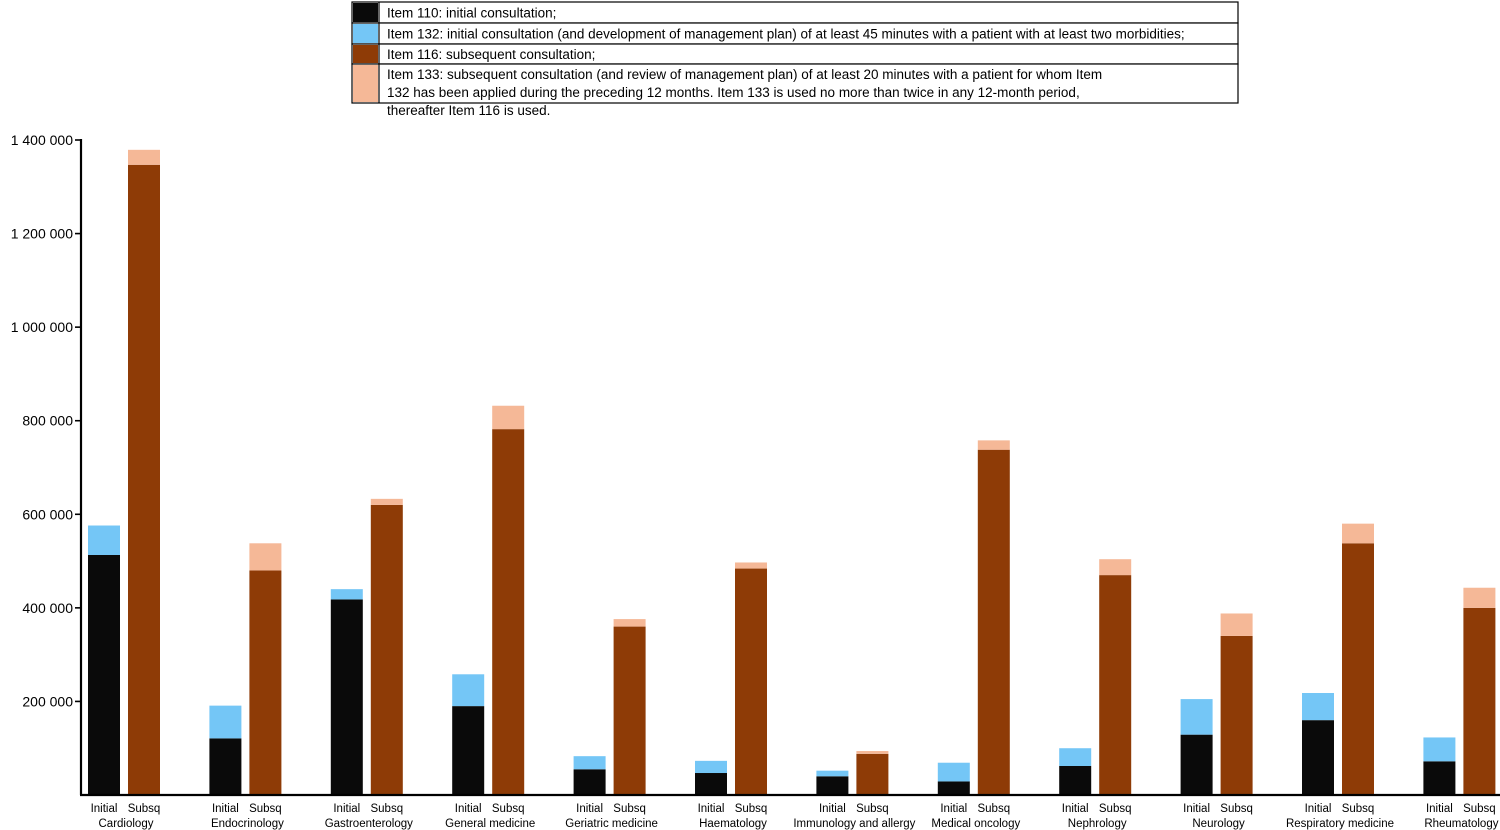 The image size is (1500, 830). What do you see at coordinates (369, 824) in the screenshot?
I see `x-category-label: Gastroenterology` at bounding box center [369, 824].